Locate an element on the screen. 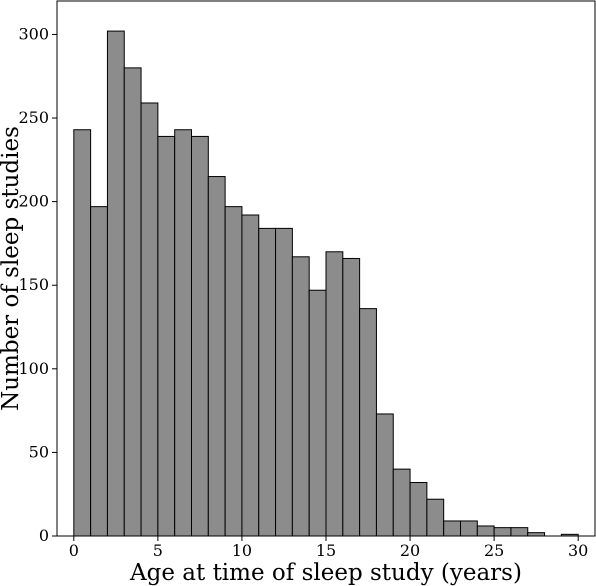 Image resolution: width=596 pixels, height=586 pixels. x-axis-title: Age at time of sleep study (years) is located at coordinates (325, 573).